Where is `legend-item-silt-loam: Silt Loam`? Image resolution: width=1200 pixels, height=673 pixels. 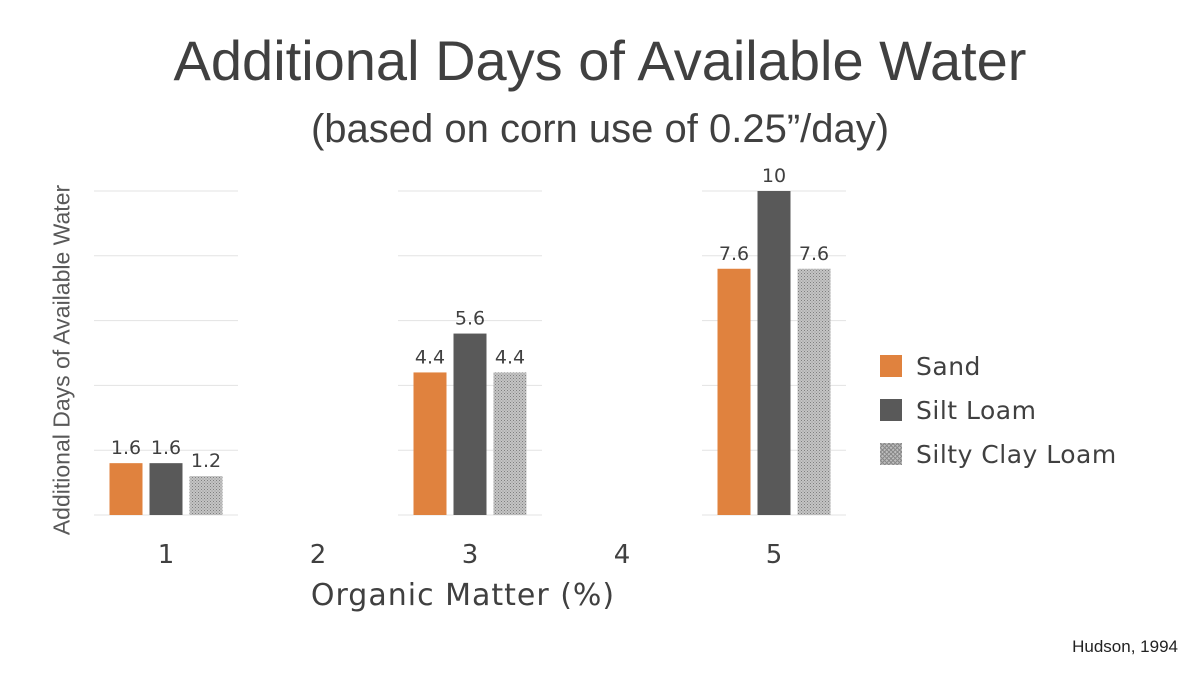
legend-item-silt-loam: Silt Loam is located at coordinates (998, 410).